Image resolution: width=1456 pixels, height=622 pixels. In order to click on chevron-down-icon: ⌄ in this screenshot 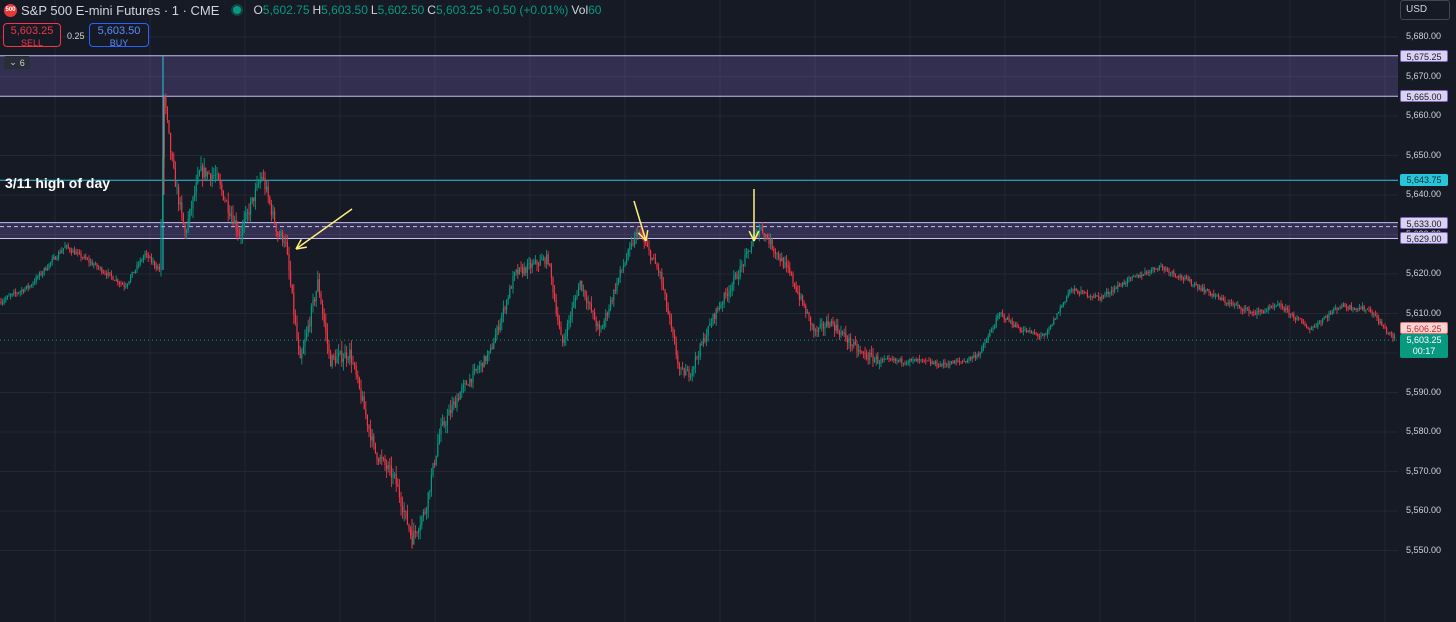, I will do `click(13, 62)`.